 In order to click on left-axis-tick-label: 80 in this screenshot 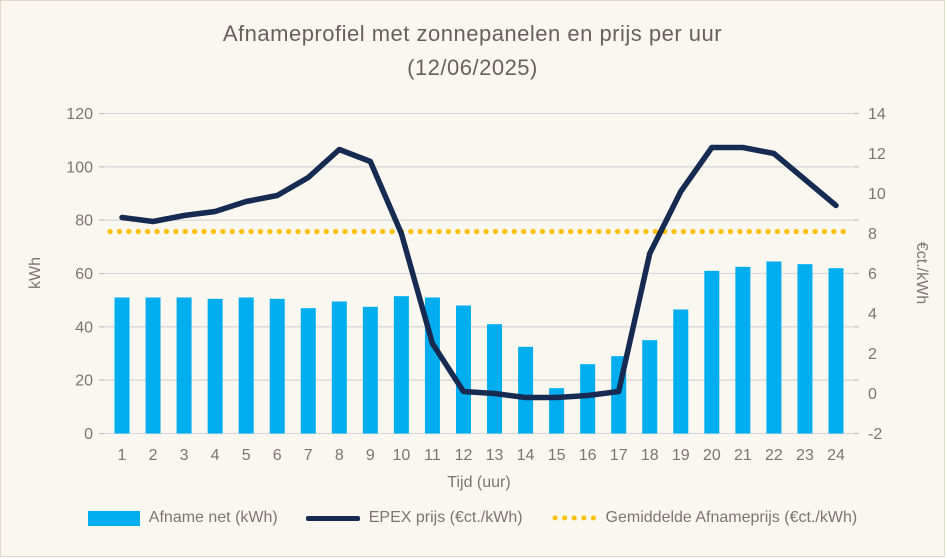, I will do `click(84, 221)`.